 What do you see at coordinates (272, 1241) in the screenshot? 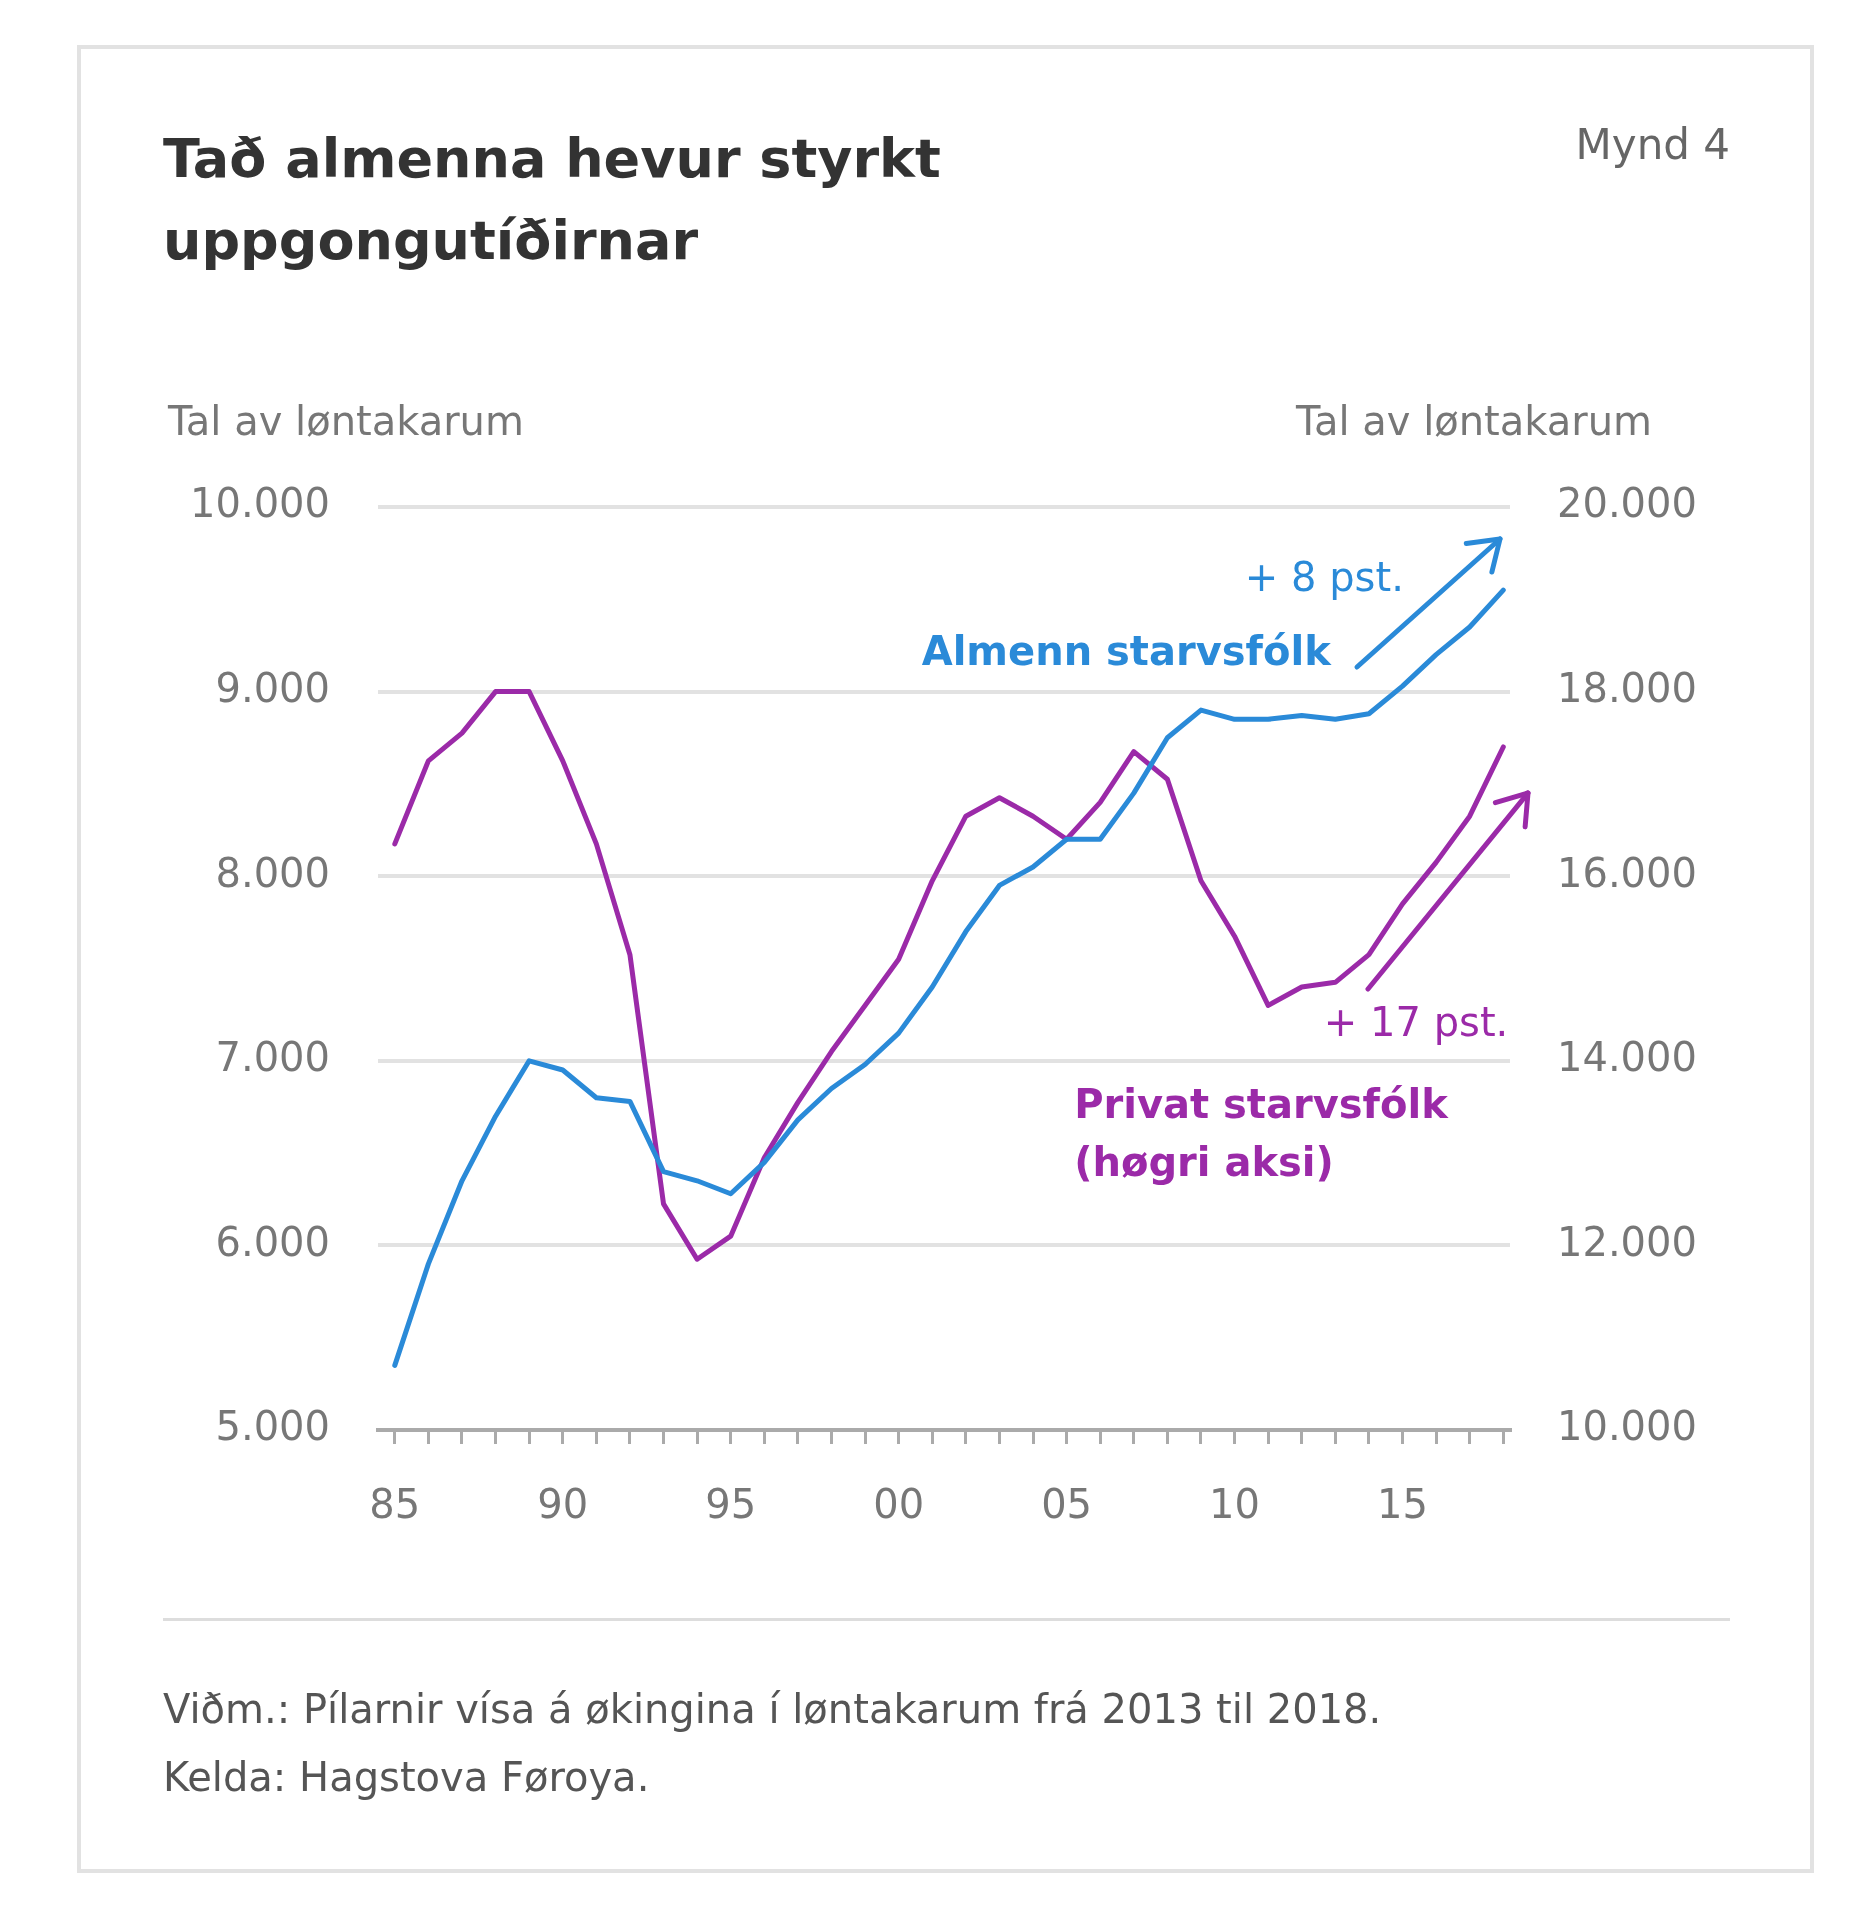
I see `y-tick-label: 6.000` at bounding box center [272, 1241].